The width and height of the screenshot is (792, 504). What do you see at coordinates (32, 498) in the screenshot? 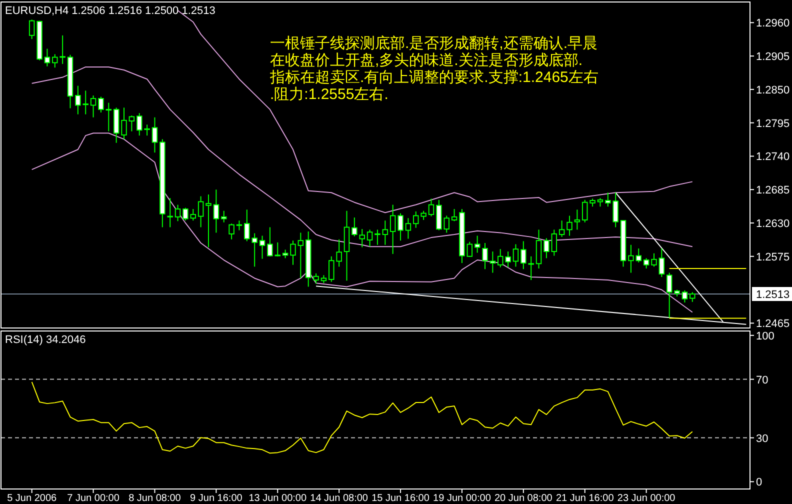
I see `x-tick-label: 5 Jun 2006` at bounding box center [32, 498].